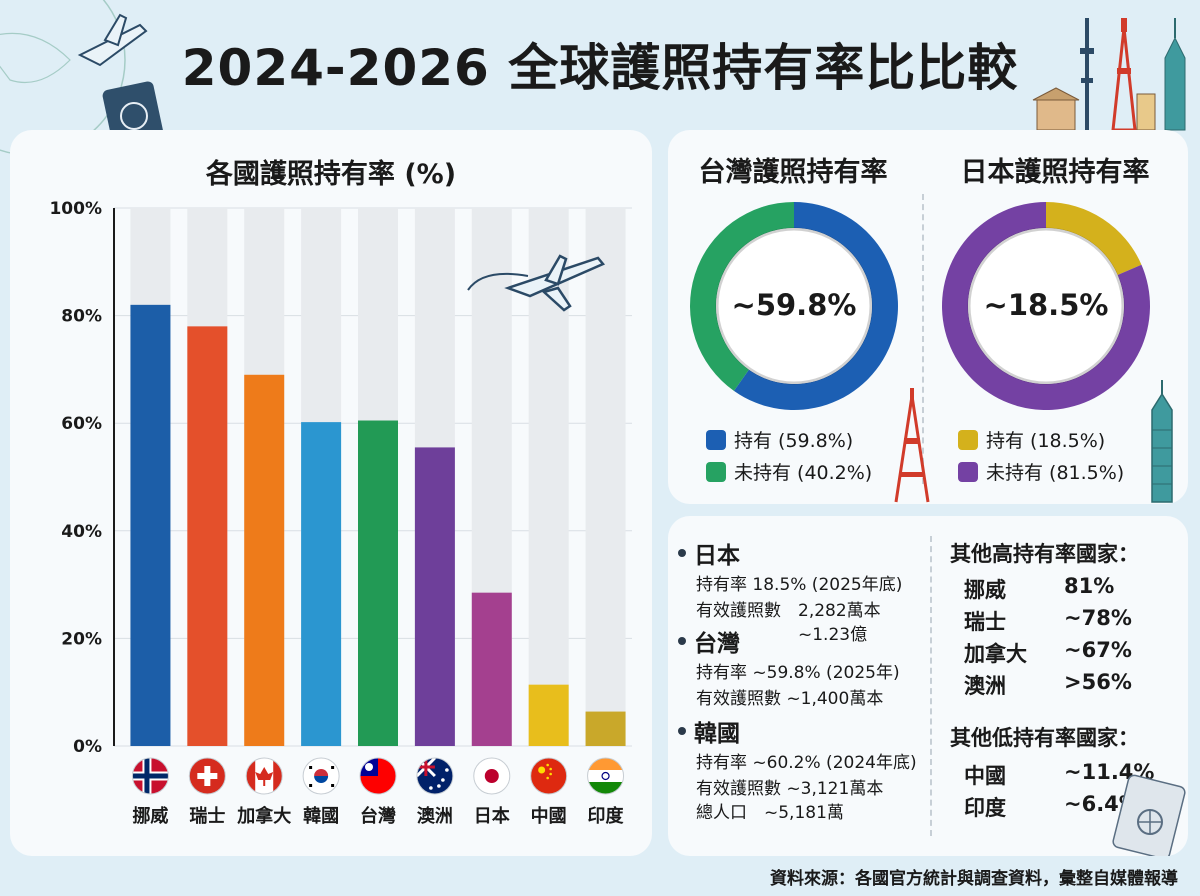 The width and height of the screenshot is (1200, 896). What do you see at coordinates (794, 441) in the screenshot?
I see `legend-label: 持有 (59.8%)` at bounding box center [794, 441].